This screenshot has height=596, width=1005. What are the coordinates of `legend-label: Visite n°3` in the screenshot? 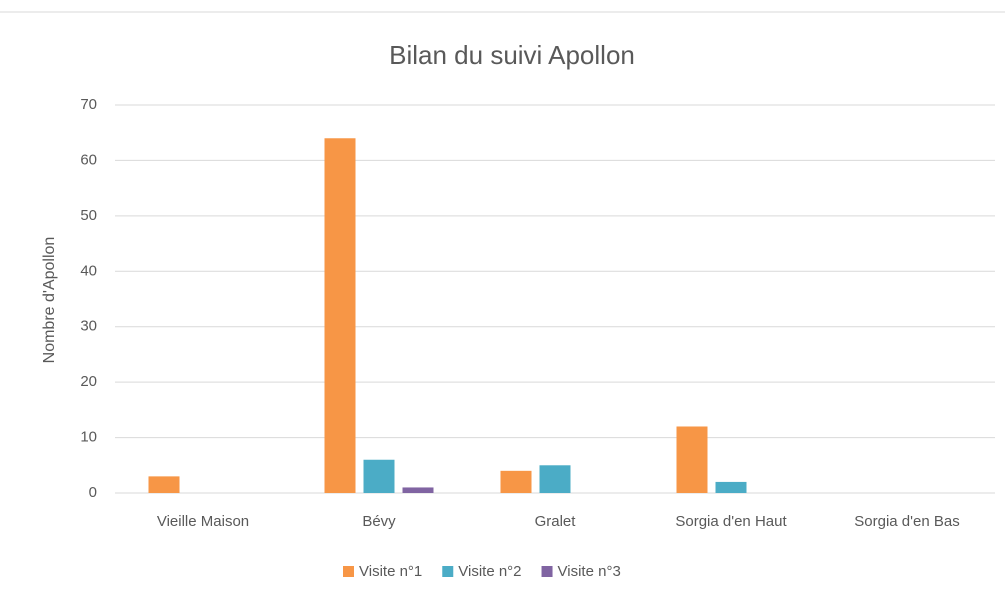 It's located at (589, 571).